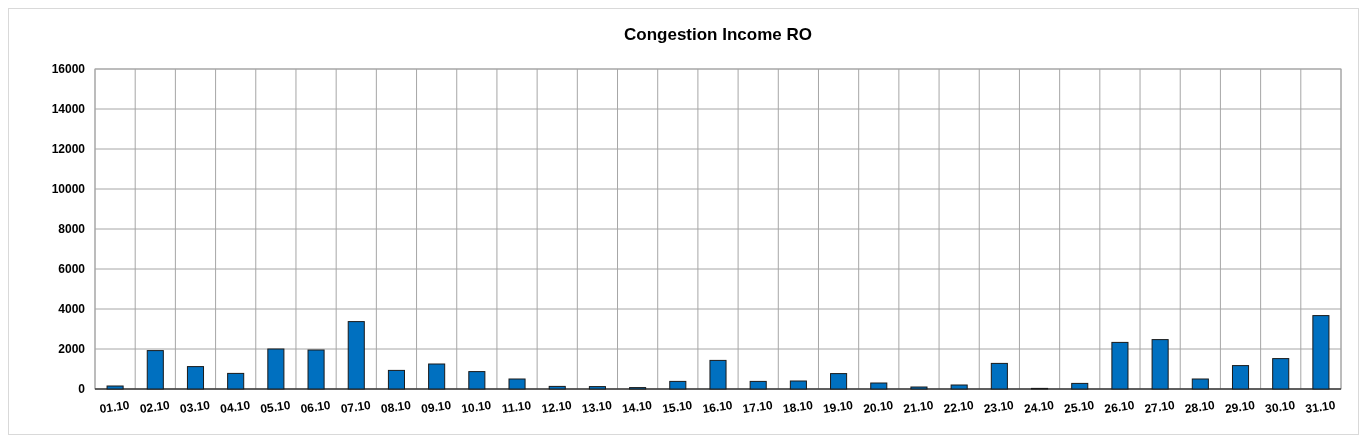 The image size is (1359, 435). What do you see at coordinates (1280, 407) in the screenshot?
I see `x-tick-label: 30.10` at bounding box center [1280, 407].